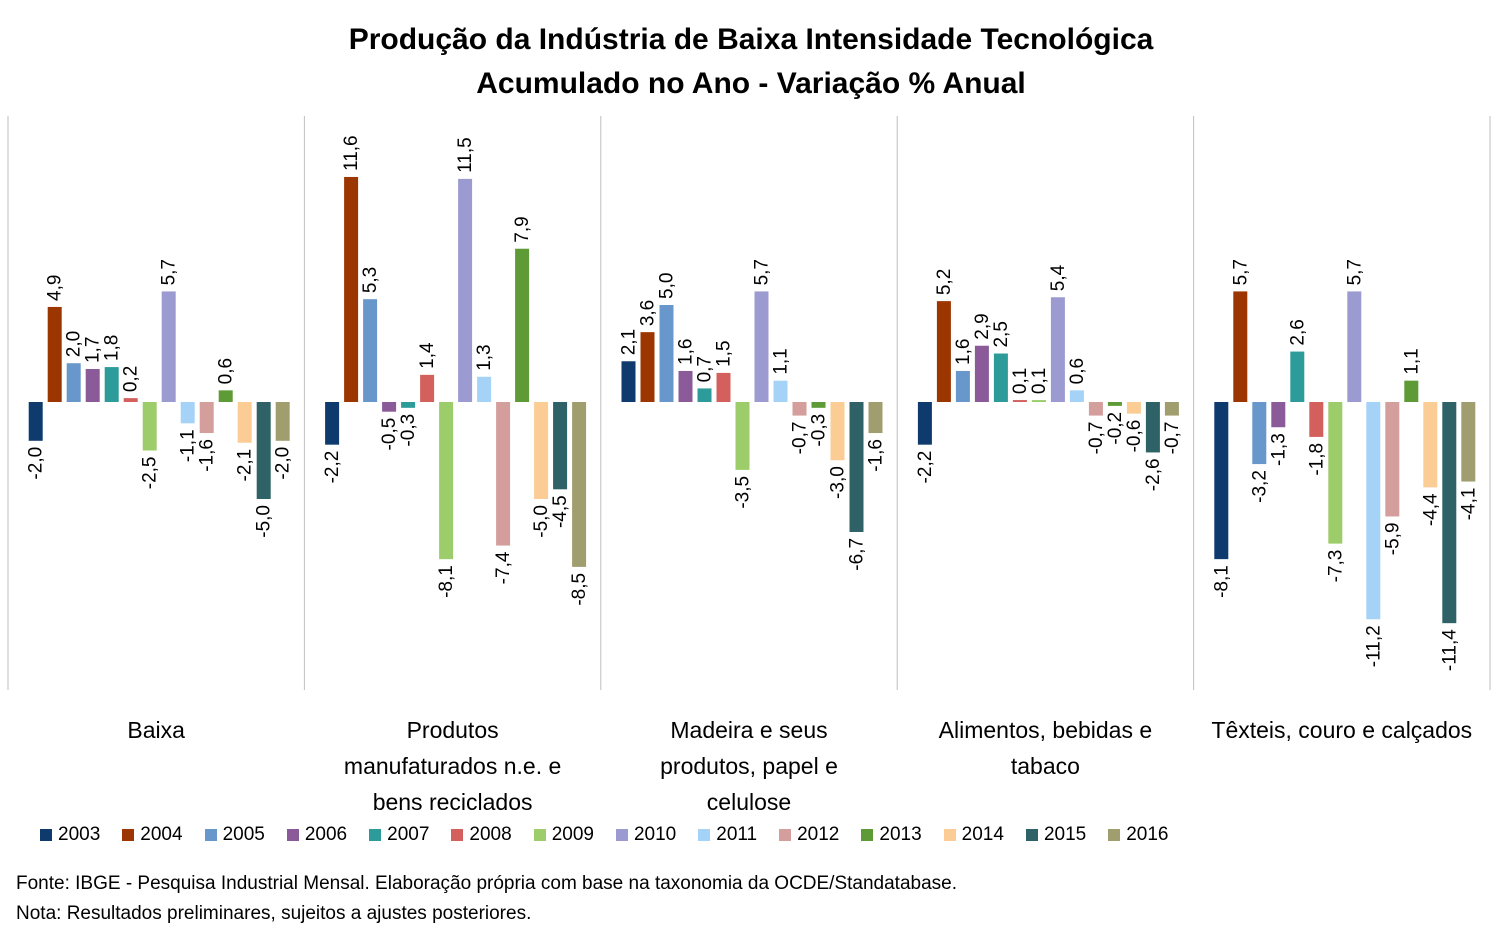 Image resolution: width=1502 pixels, height=929 pixels. I want to click on data-label: 1,7, so click(93, 350).